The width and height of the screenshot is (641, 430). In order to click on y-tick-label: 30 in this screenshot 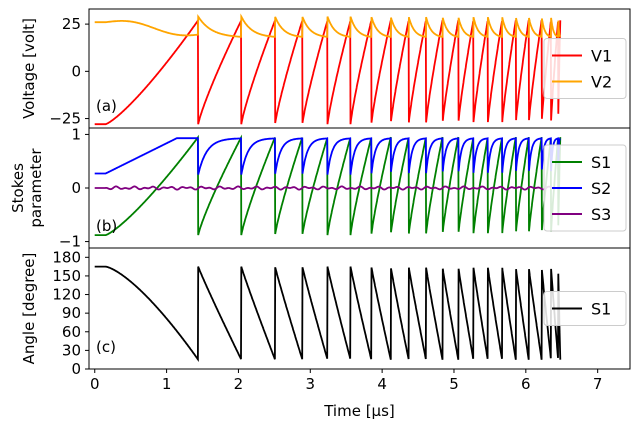, I will do `click(71, 350)`.